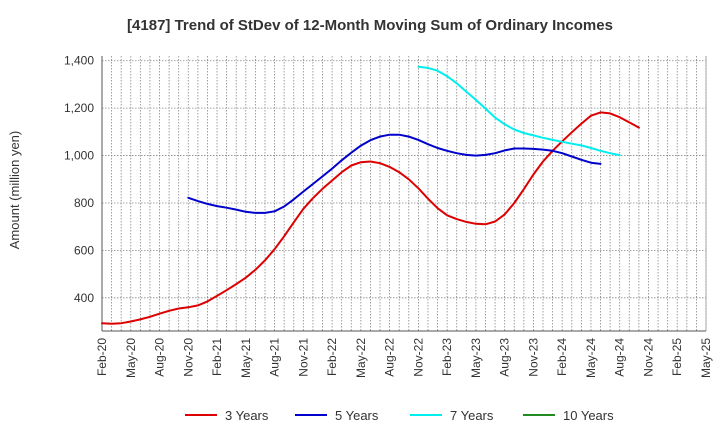 The image size is (720, 445). I want to click on series-line-7-years, so click(519, 111).